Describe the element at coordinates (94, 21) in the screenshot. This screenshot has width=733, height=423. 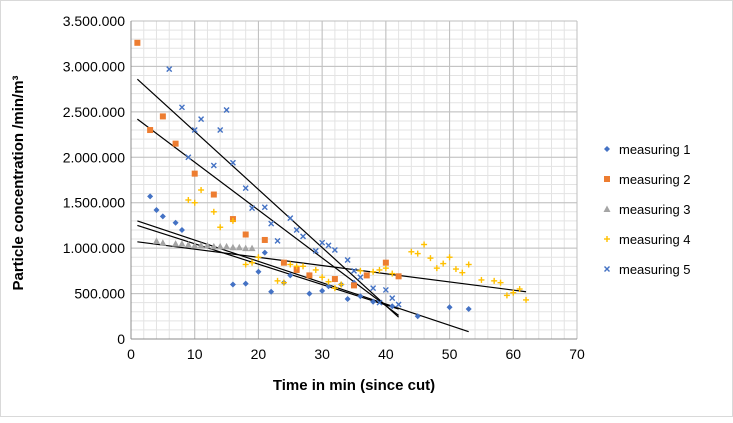
I see `y-tick-label: 3.500.000` at that location.